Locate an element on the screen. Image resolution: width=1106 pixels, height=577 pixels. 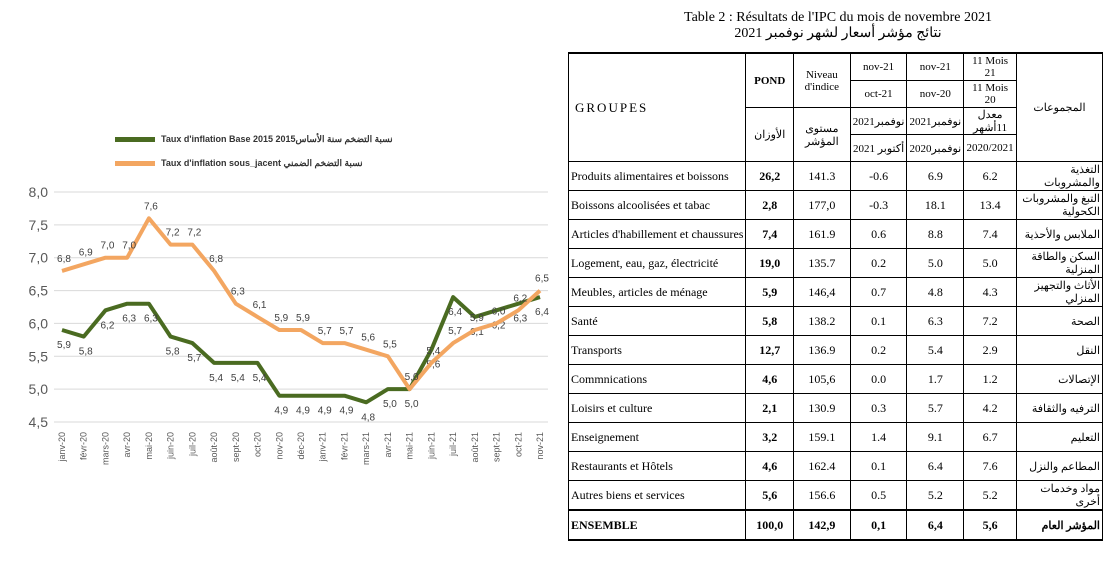
row-label: Transports is located at coordinates (657, 350).